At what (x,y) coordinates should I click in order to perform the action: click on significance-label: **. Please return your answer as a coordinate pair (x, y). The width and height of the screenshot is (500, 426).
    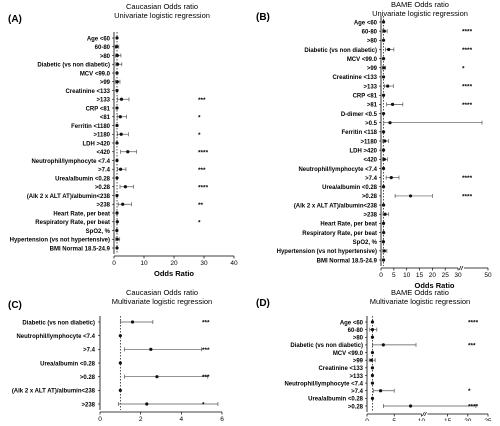
    Looking at the image, I should click on (201, 205).